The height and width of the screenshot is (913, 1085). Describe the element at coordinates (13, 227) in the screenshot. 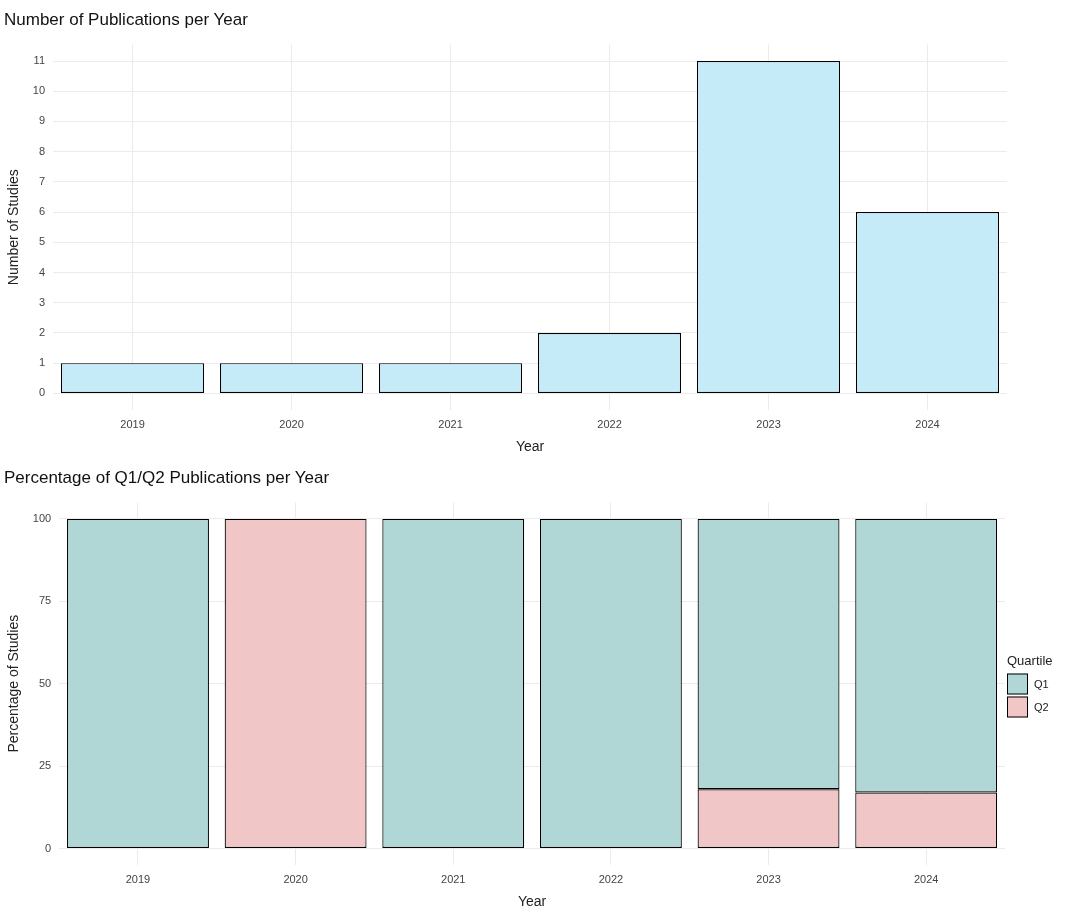

I see `y-axis-title: Number of Studies` at that location.